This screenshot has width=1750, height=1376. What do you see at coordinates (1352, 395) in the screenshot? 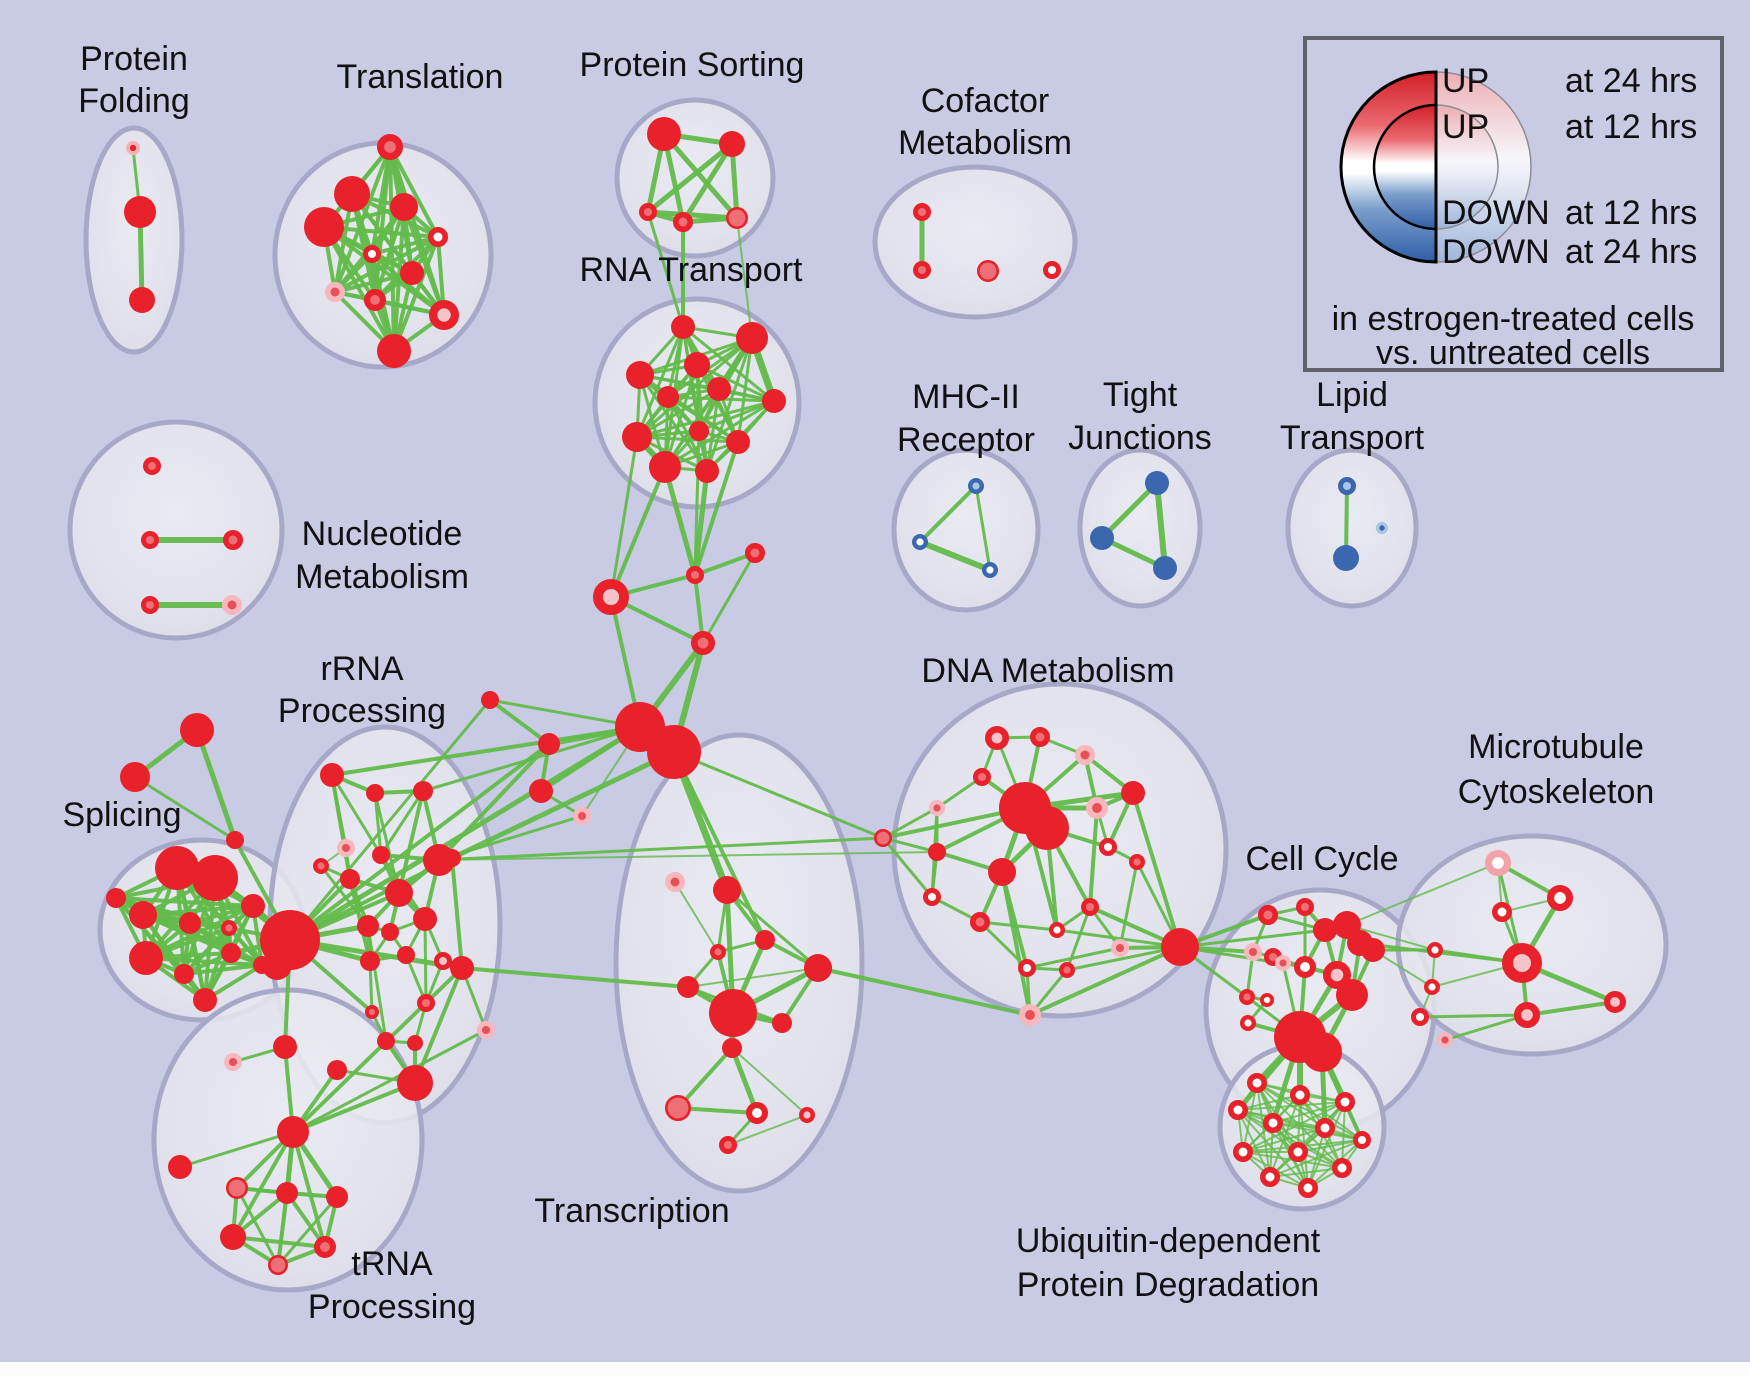
I see `cluster-label-lp: Lipid` at bounding box center [1352, 395].